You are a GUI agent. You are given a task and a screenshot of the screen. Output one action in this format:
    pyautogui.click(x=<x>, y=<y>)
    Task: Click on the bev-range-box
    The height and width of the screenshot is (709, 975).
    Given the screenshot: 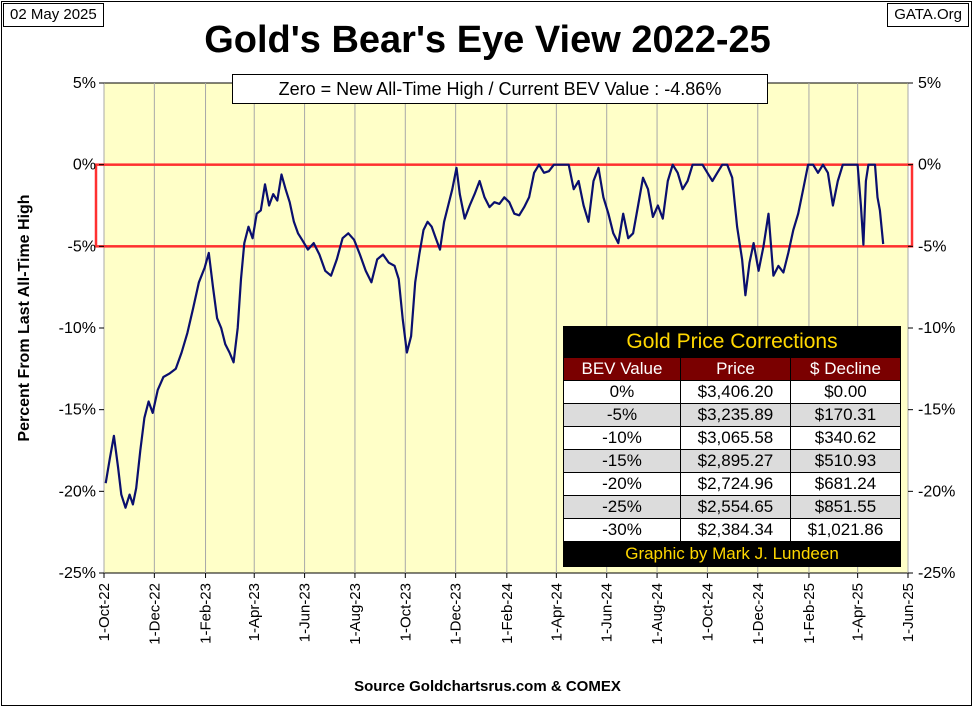 What is the action you would take?
    pyautogui.click(x=504, y=205)
    